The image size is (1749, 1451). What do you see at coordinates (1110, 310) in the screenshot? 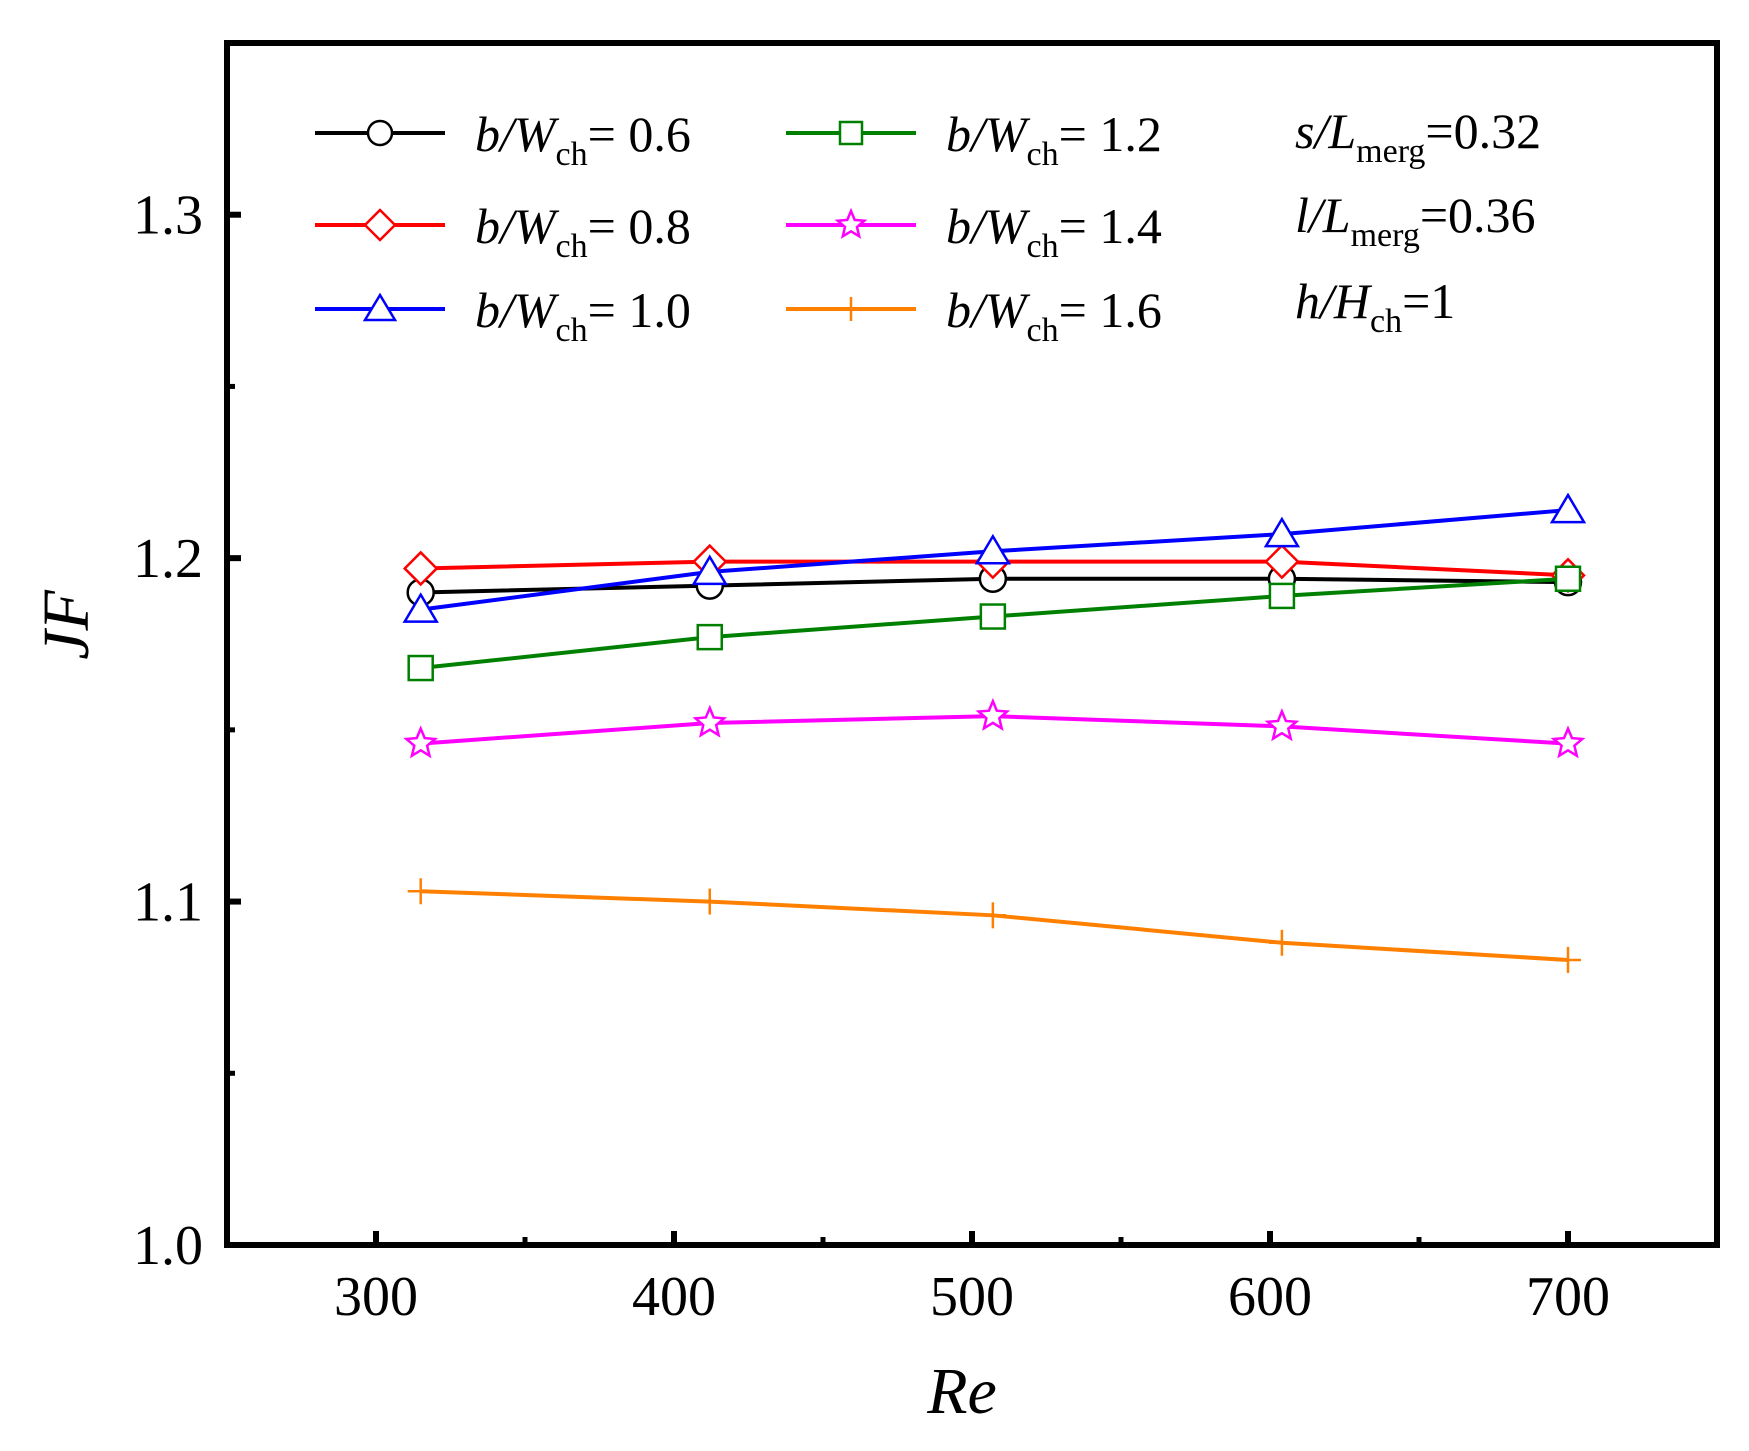
I see `legend-value: = 1.6` at bounding box center [1110, 310].